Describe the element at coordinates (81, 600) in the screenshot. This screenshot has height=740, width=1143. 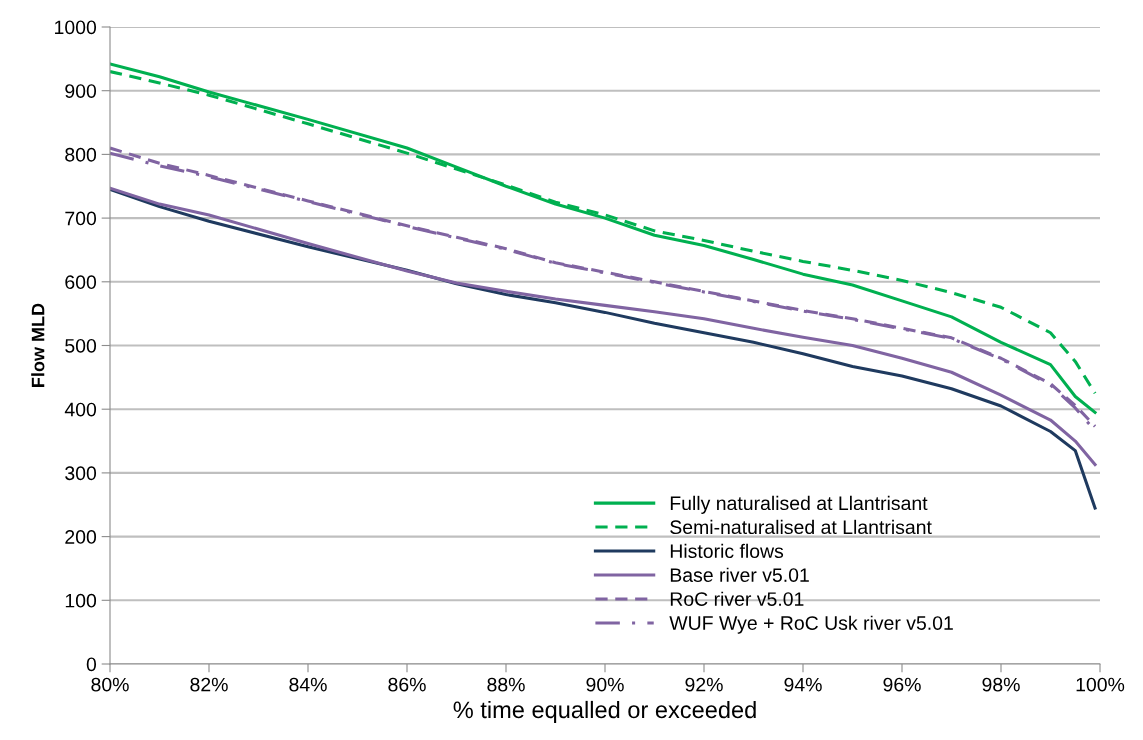
I see `y-tick-label: 100` at that location.